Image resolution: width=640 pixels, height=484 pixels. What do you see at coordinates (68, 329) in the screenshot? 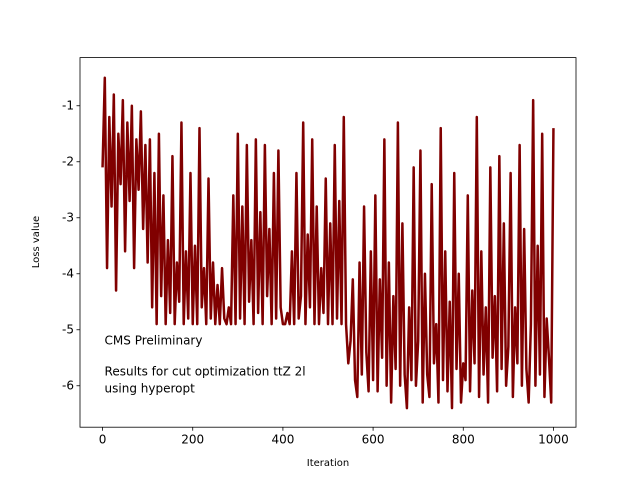
I see `y-tick-label: -5` at bounding box center [68, 329].